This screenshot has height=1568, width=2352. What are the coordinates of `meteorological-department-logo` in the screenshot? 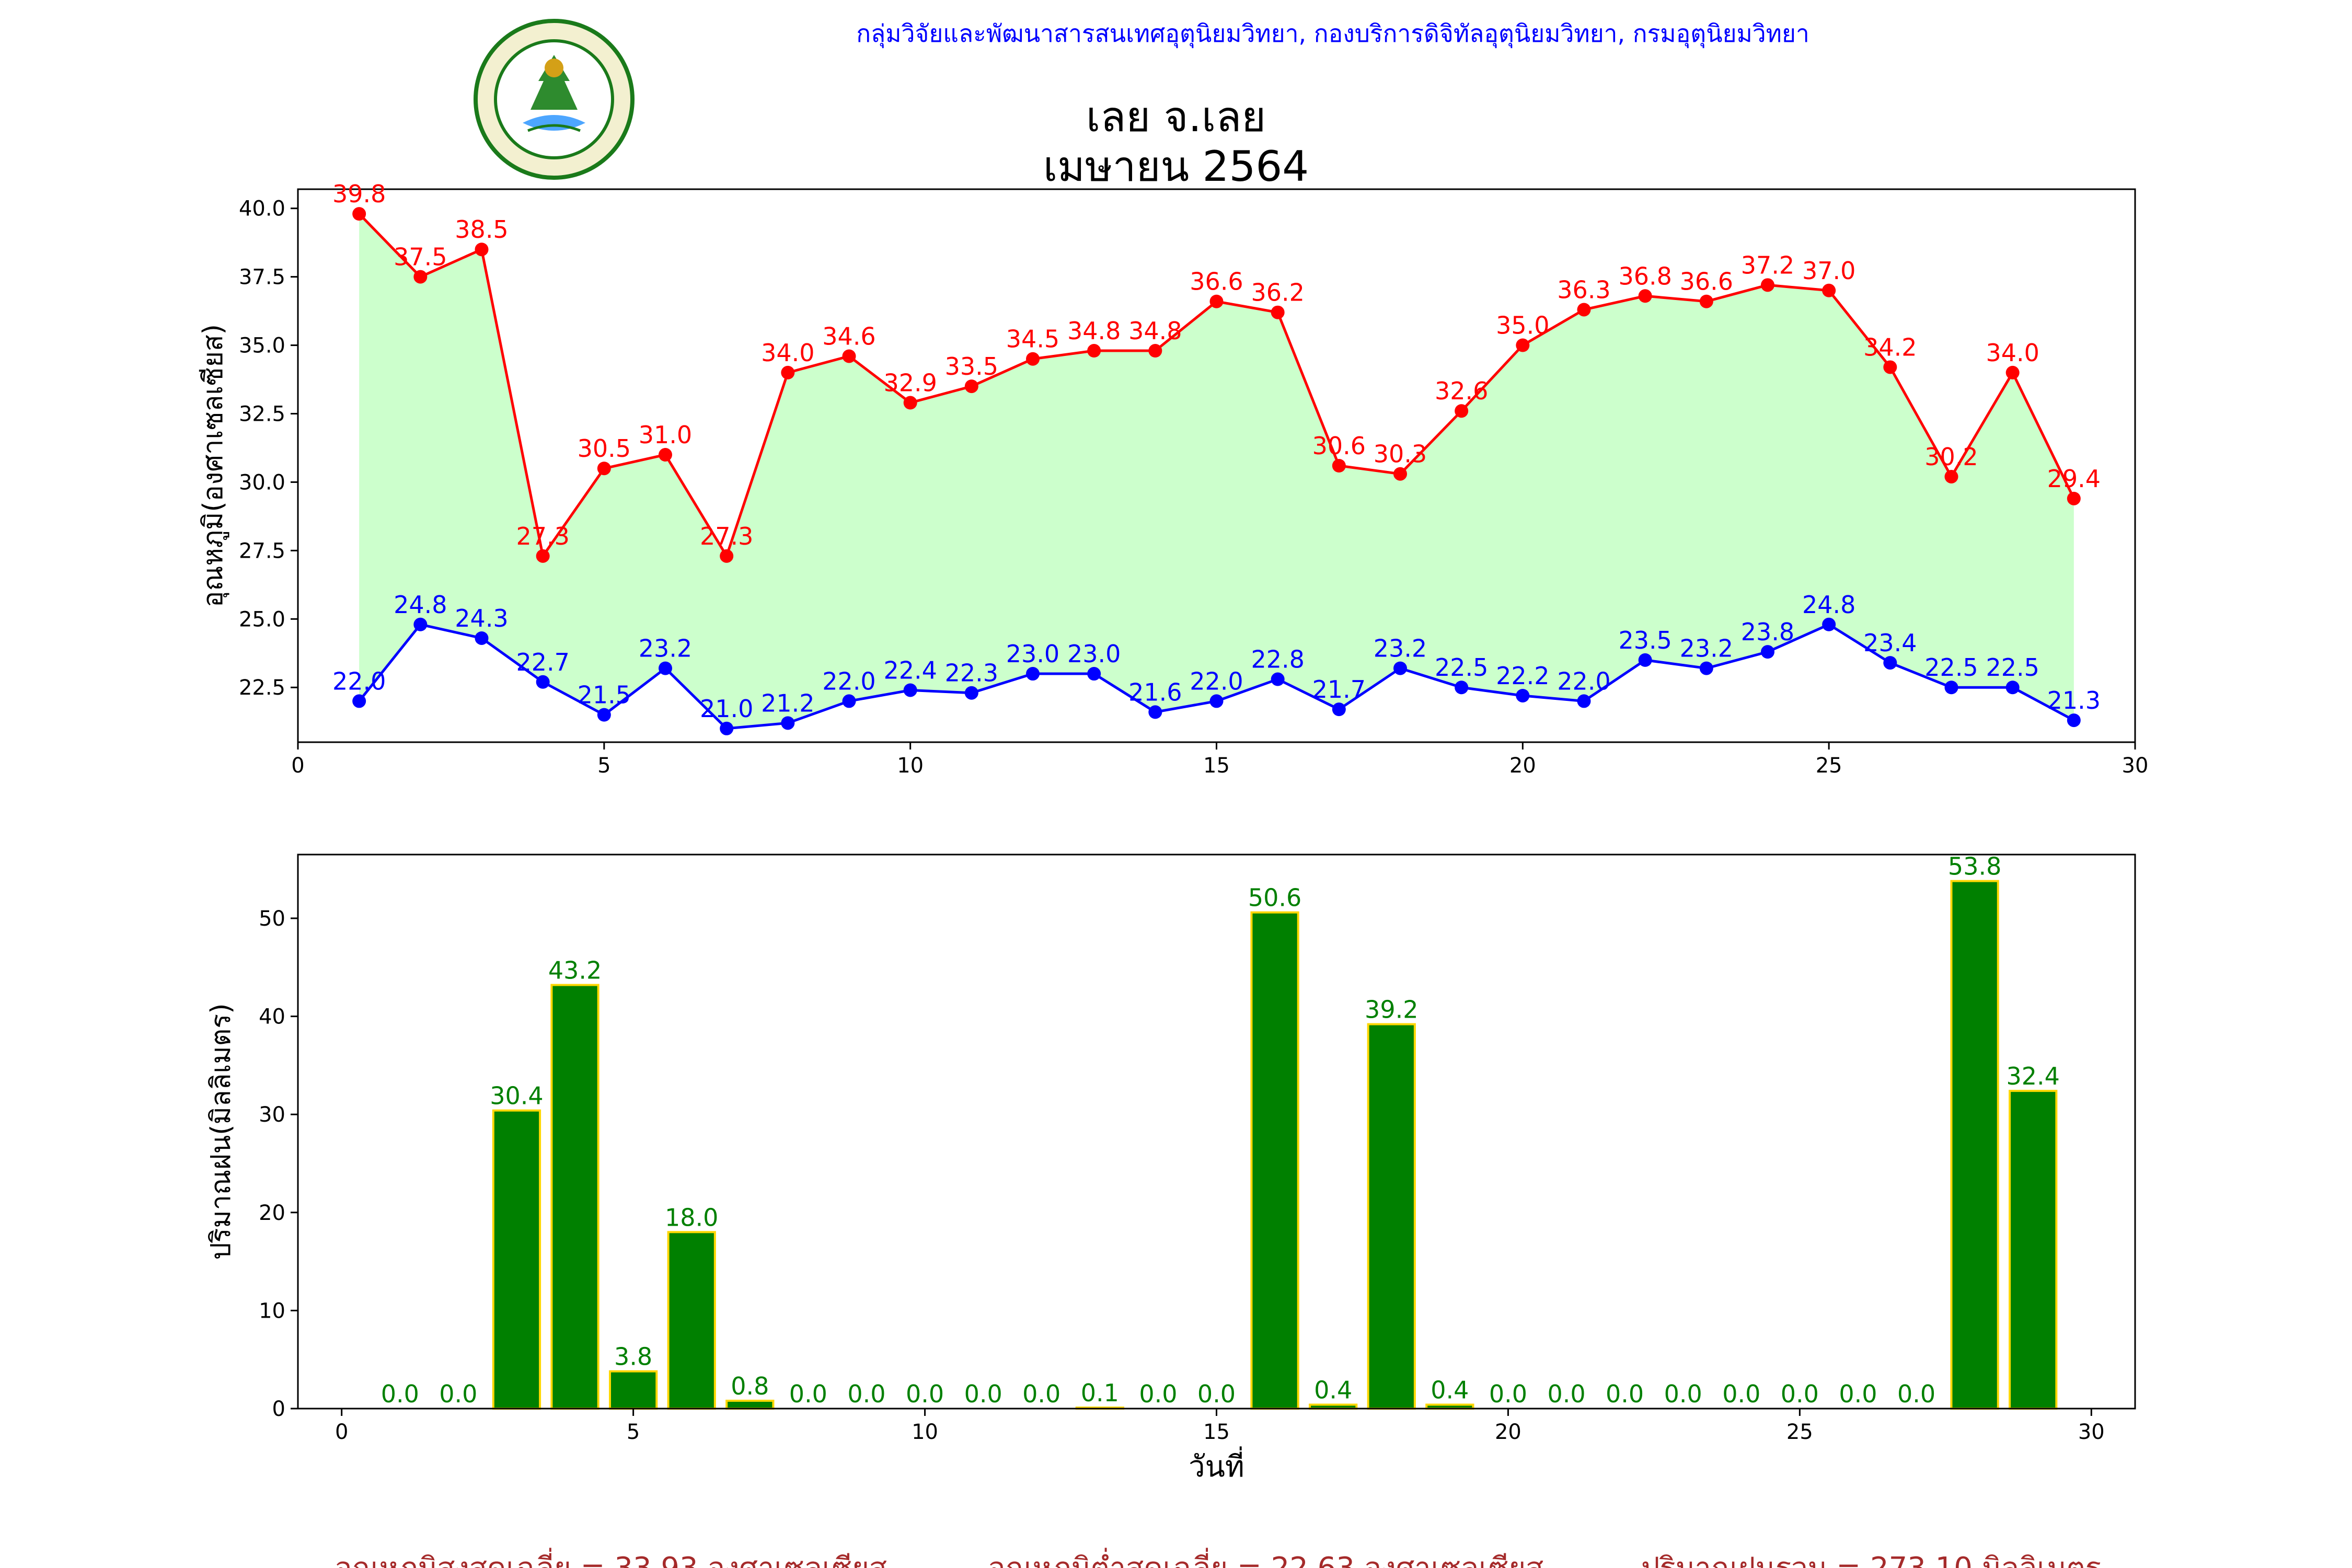 It's located at (554, 99).